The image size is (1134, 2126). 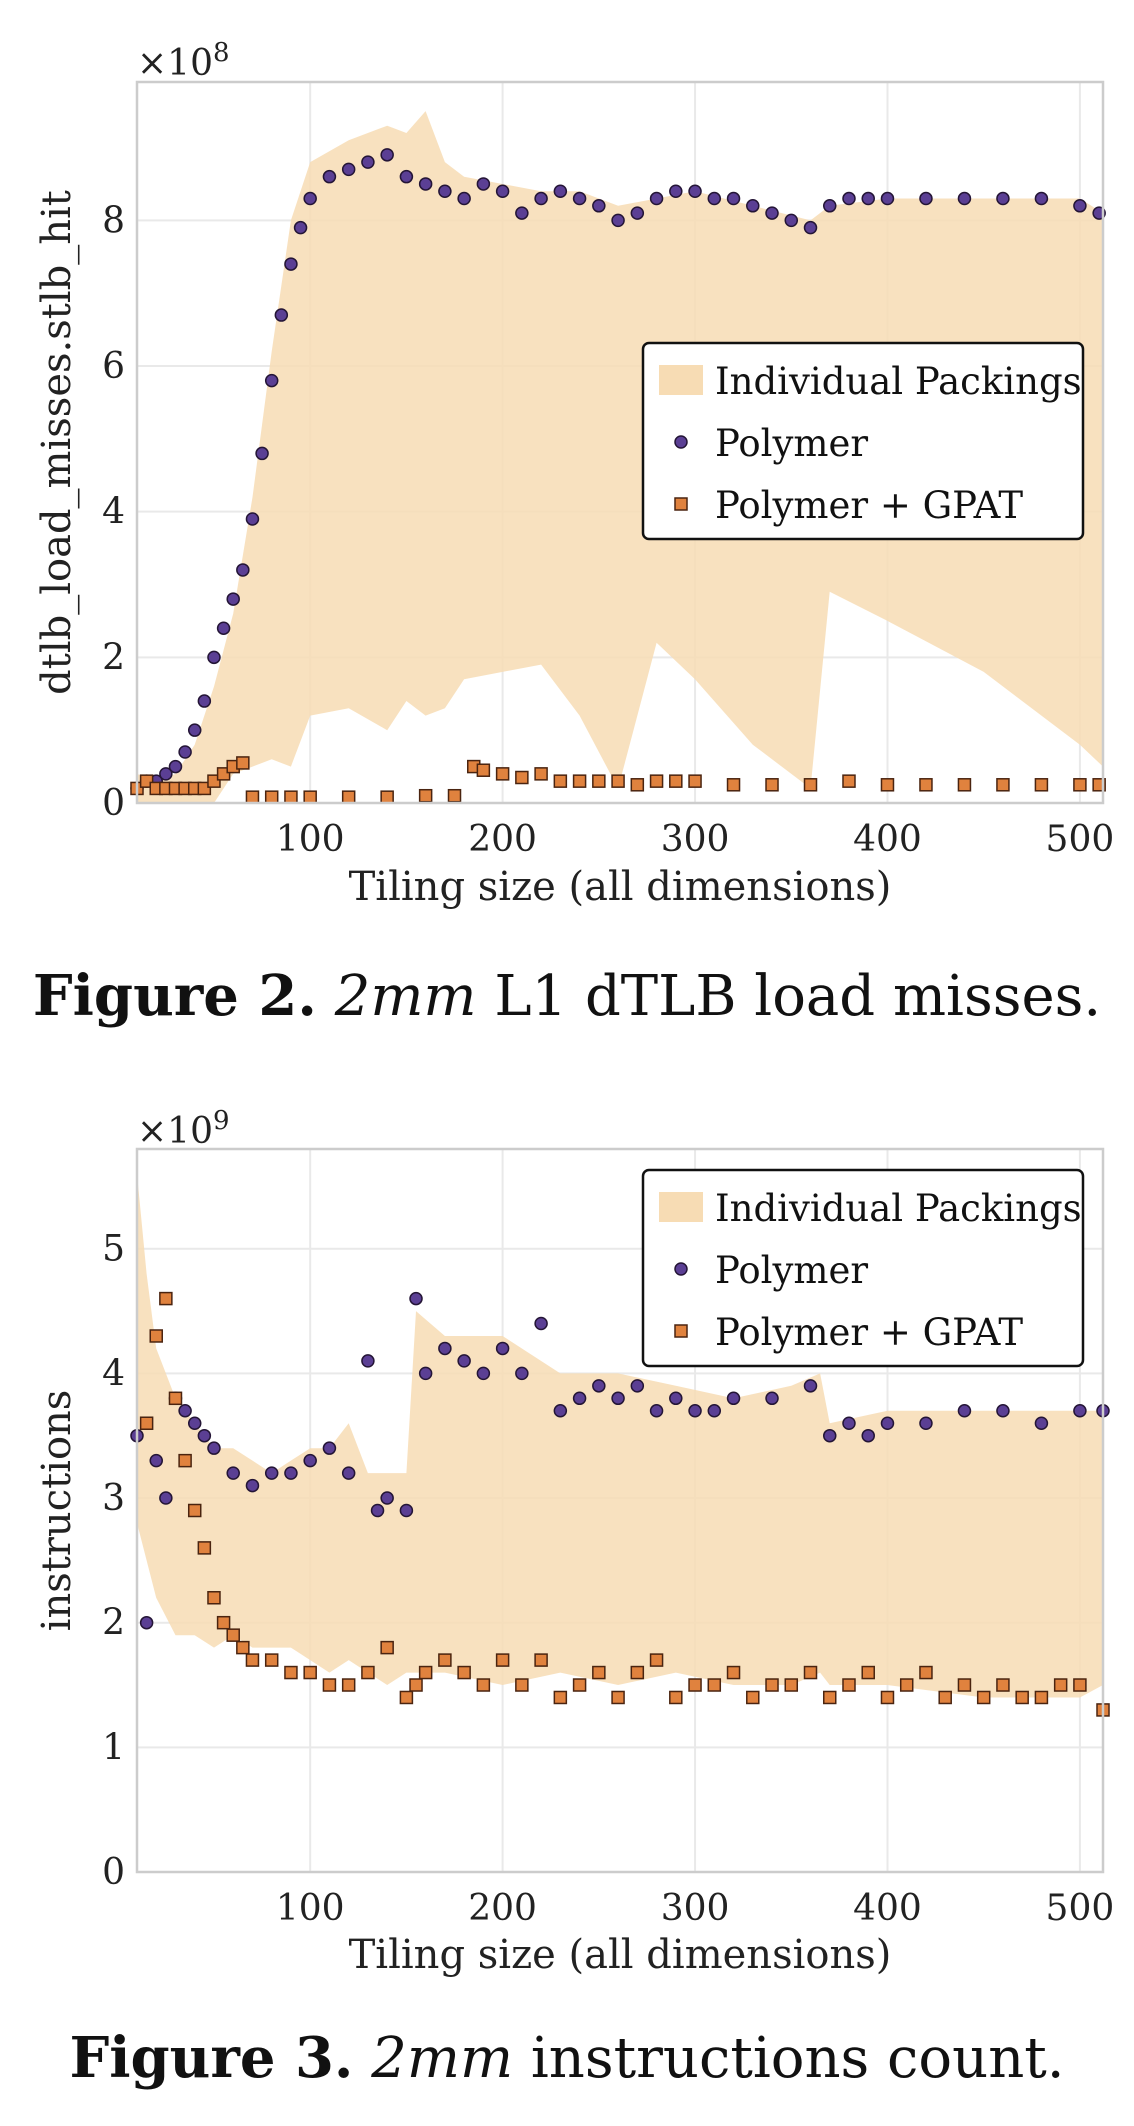 I want to click on y-tick-label: 4, so click(x=113, y=512).